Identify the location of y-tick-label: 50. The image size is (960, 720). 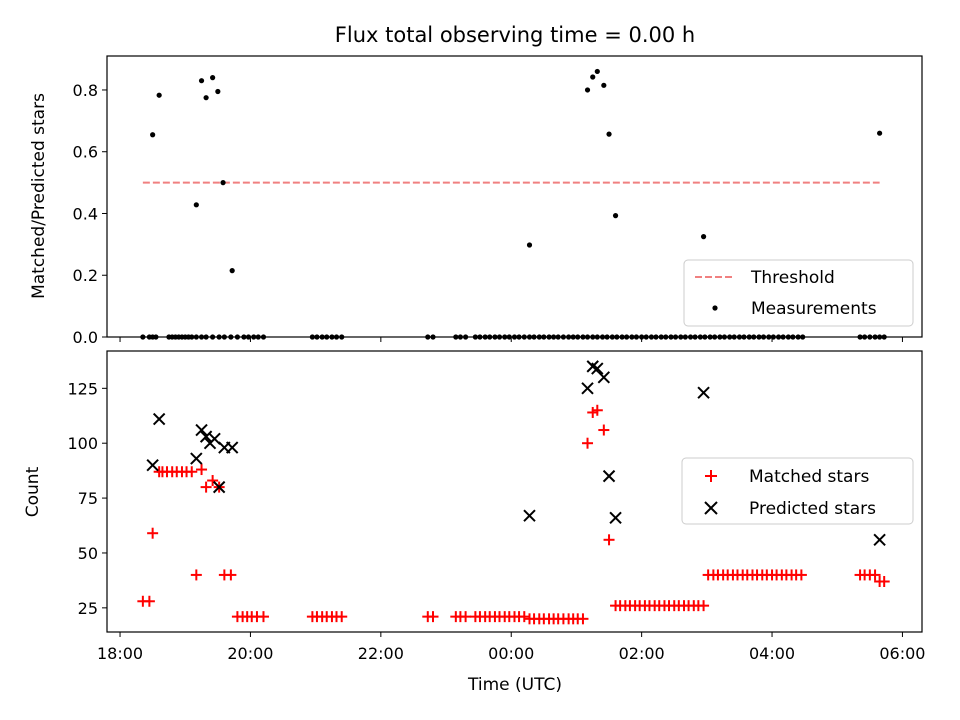
(88, 553).